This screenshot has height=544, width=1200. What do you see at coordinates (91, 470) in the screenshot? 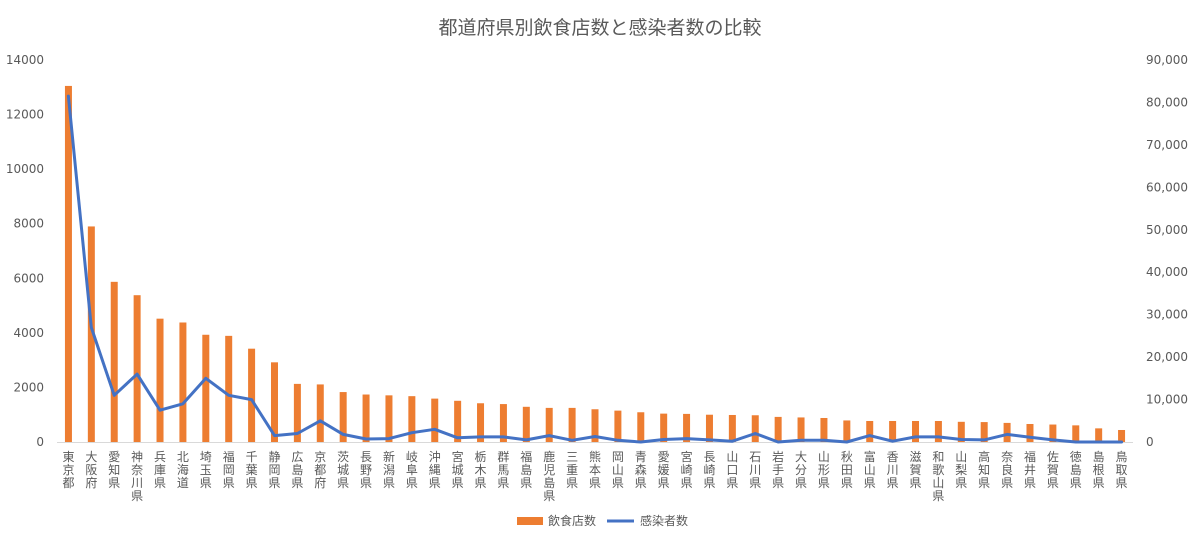
I see `category-label: 大阪府` at bounding box center [91, 470].